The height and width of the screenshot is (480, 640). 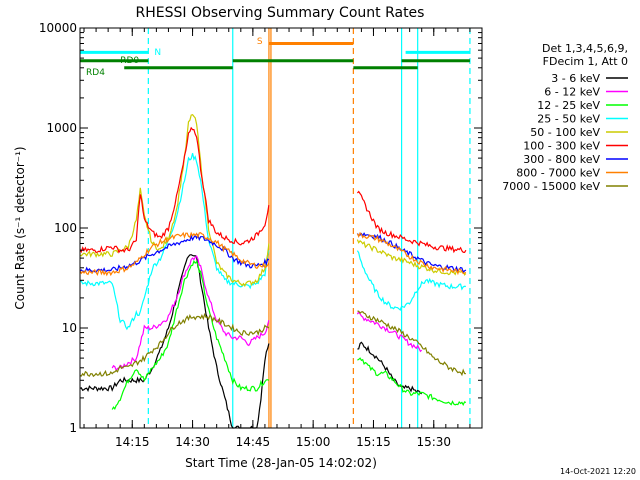 I want to click on series-line-0-a, so click(x=174, y=341).